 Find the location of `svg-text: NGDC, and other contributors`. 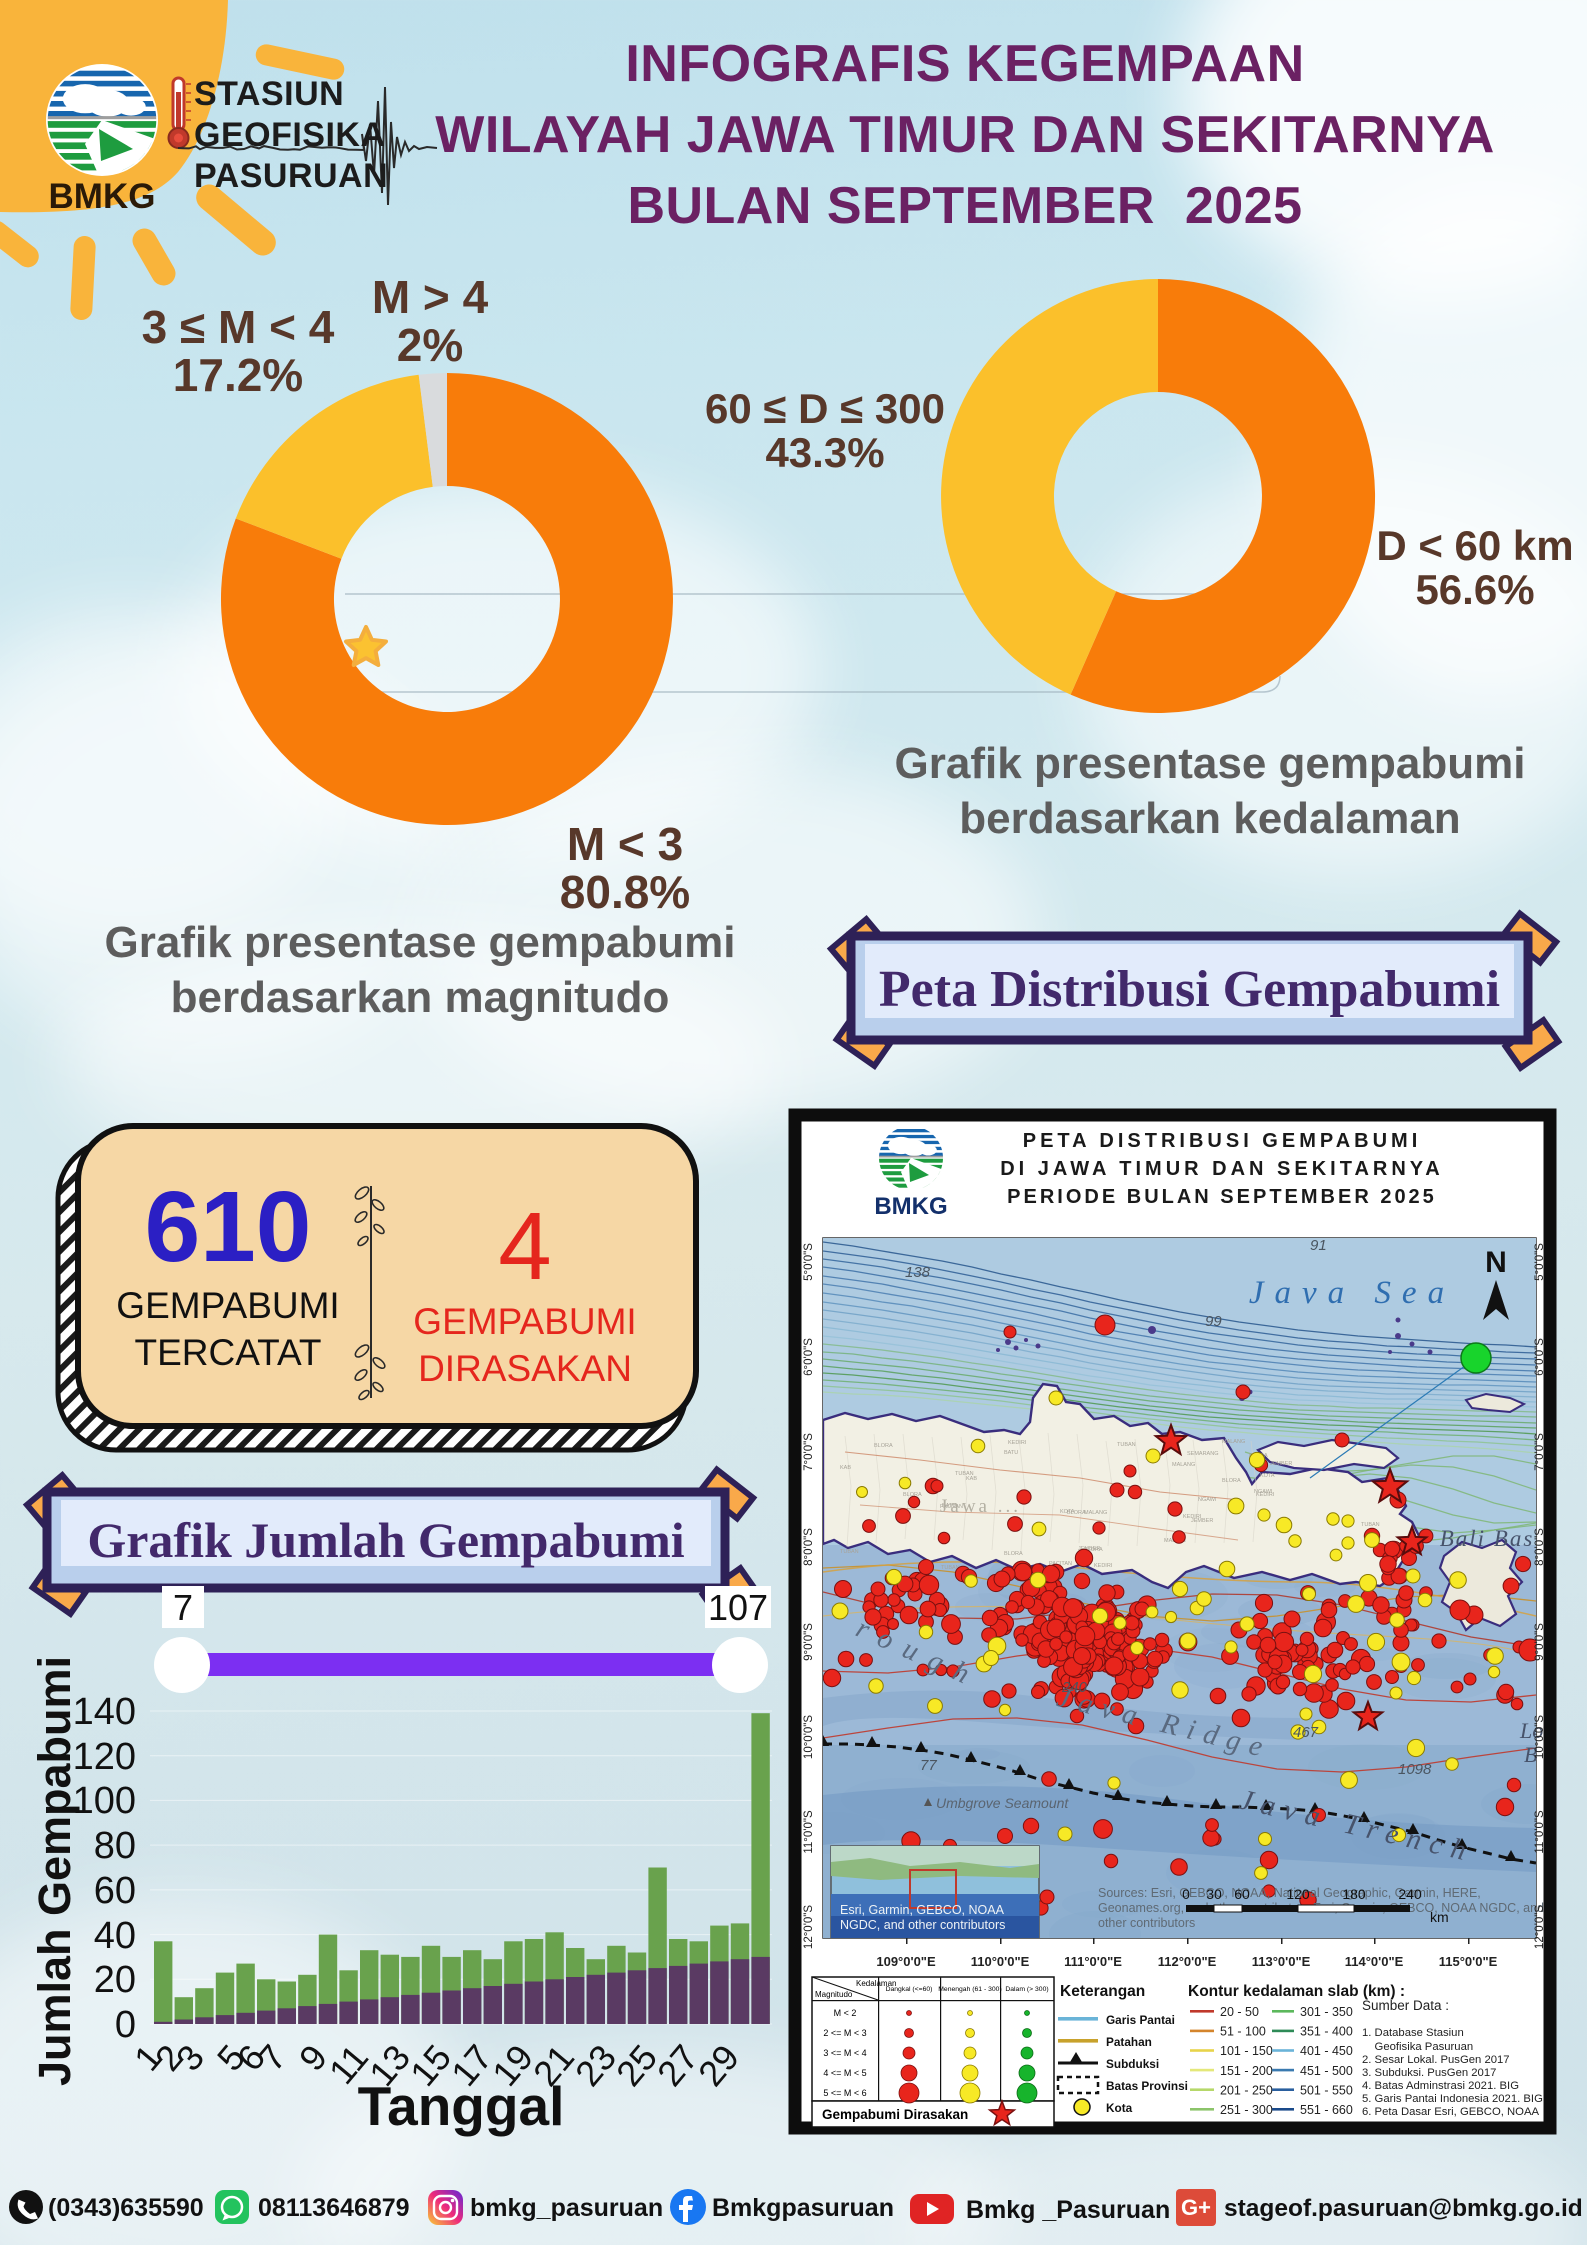

svg-text: NGDC, and other contributors is located at coordinates (922, 1925).